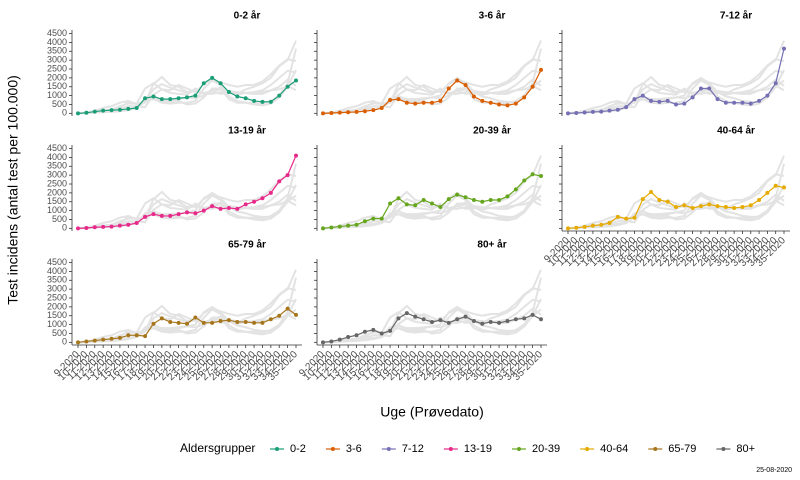 The height and width of the screenshot is (480, 800). What do you see at coordinates (745, 449) in the screenshot?
I see `legend-label: 80+` at bounding box center [745, 449].